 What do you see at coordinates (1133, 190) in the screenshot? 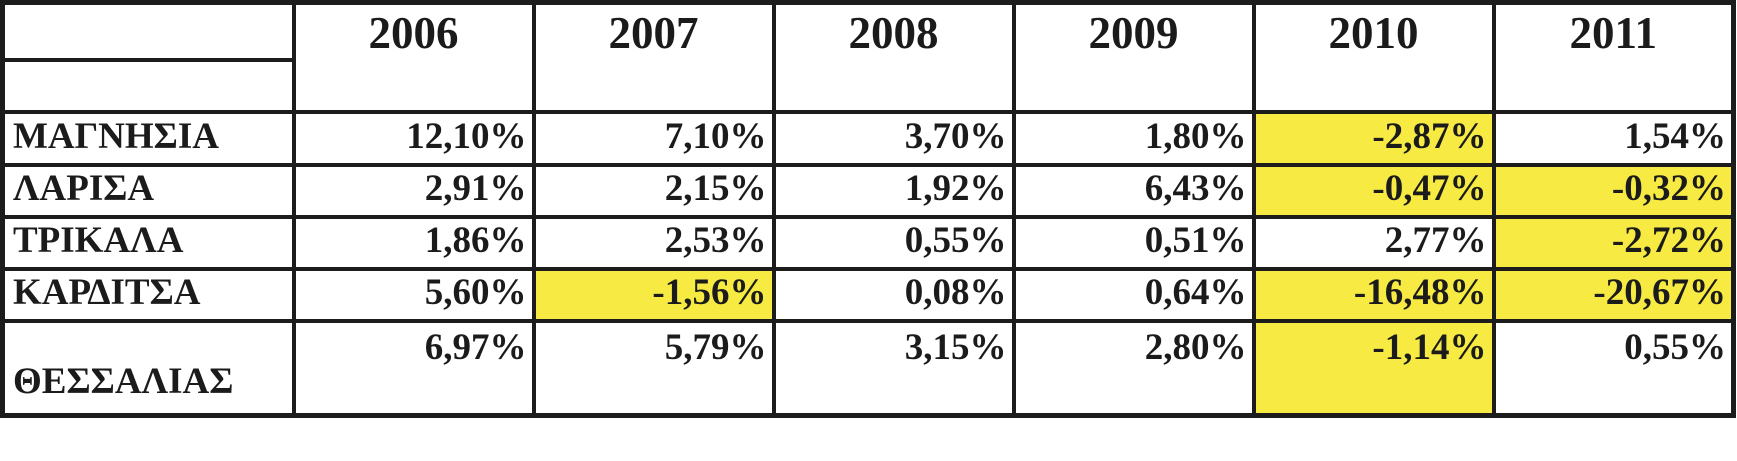
I see `value-cell: 6,43%` at bounding box center [1133, 190].